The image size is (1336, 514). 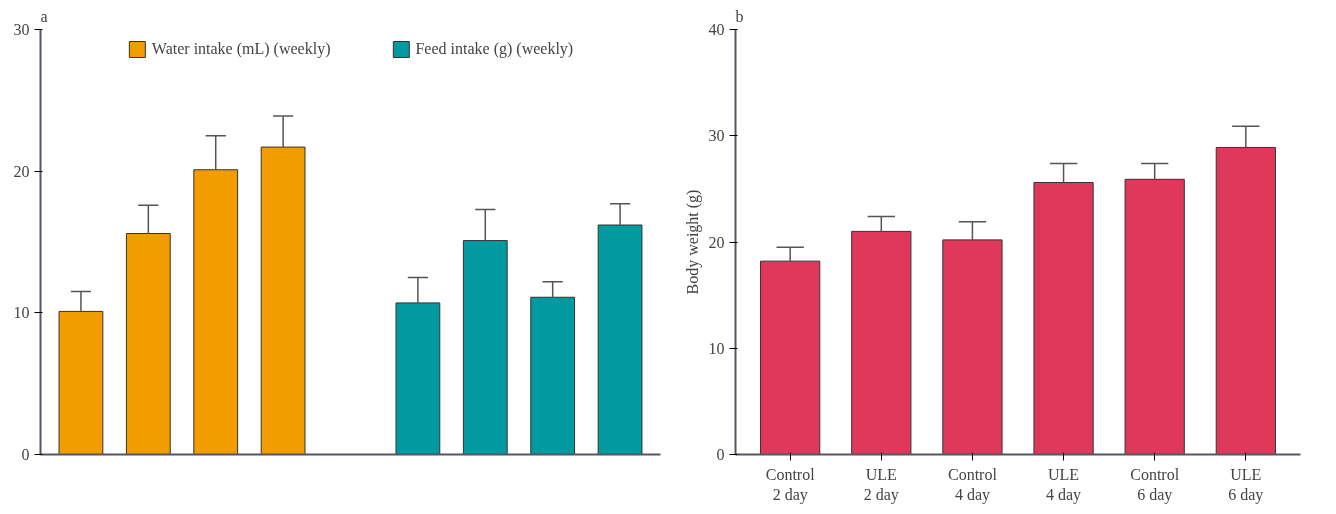 What do you see at coordinates (44, 16) in the screenshot?
I see `chart-title: a` at bounding box center [44, 16].